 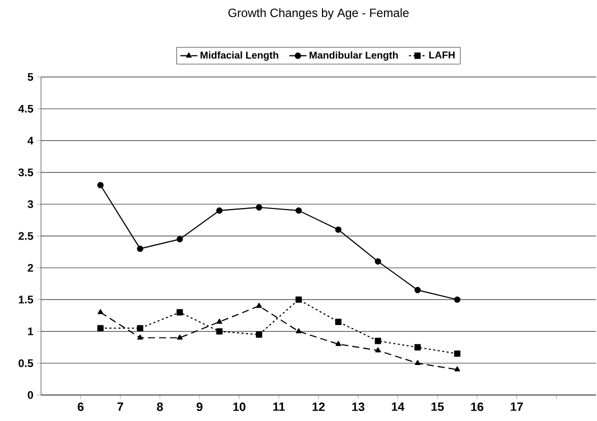 What do you see at coordinates (26, 236) in the screenshot?
I see `y-tick-label: 2.5` at bounding box center [26, 236].